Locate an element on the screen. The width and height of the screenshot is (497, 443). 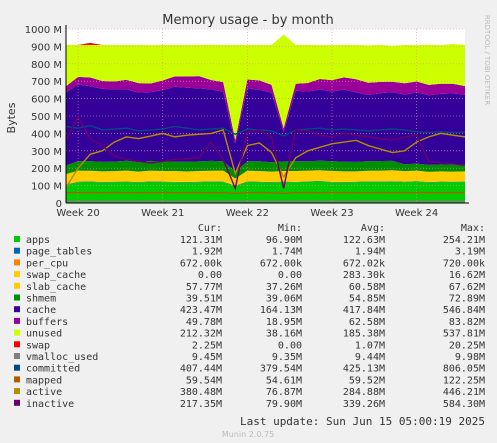
legend-value: 584.30M is located at coordinates (464, 404).